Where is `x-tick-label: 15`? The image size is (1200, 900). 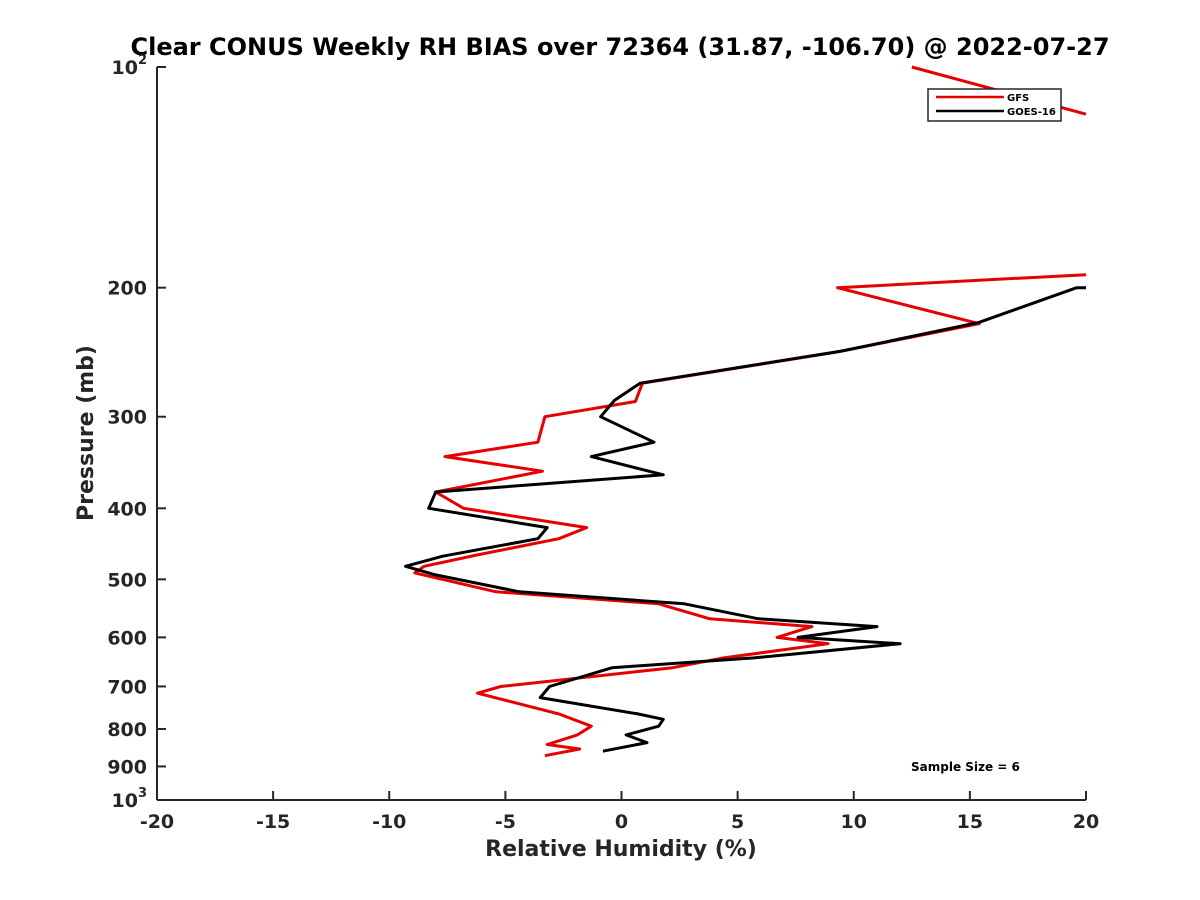 x-tick-label: 15 is located at coordinates (970, 822).